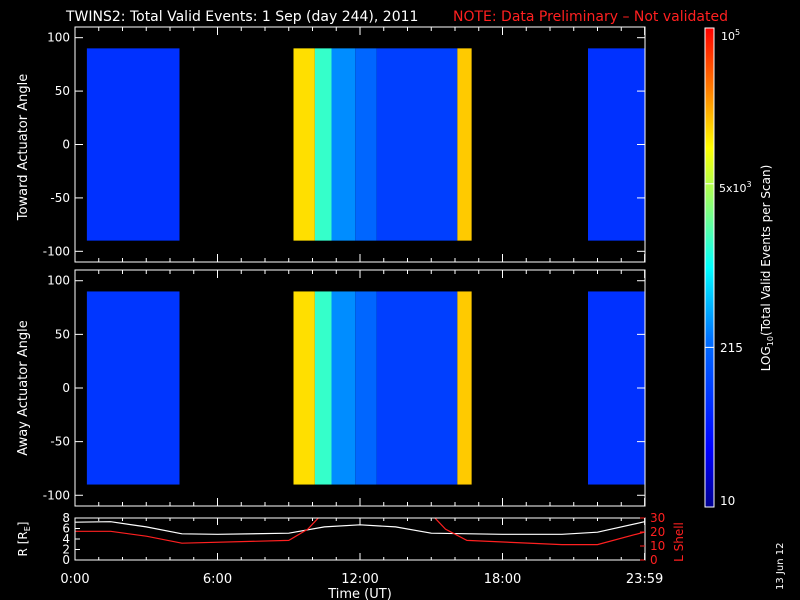 The height and width of the screenshot is (600, 800). What do you see at coordinates (60, 198) in the screenshot?
I see `toward-ytick-label-3: -50` at bounding box center [60, 198].